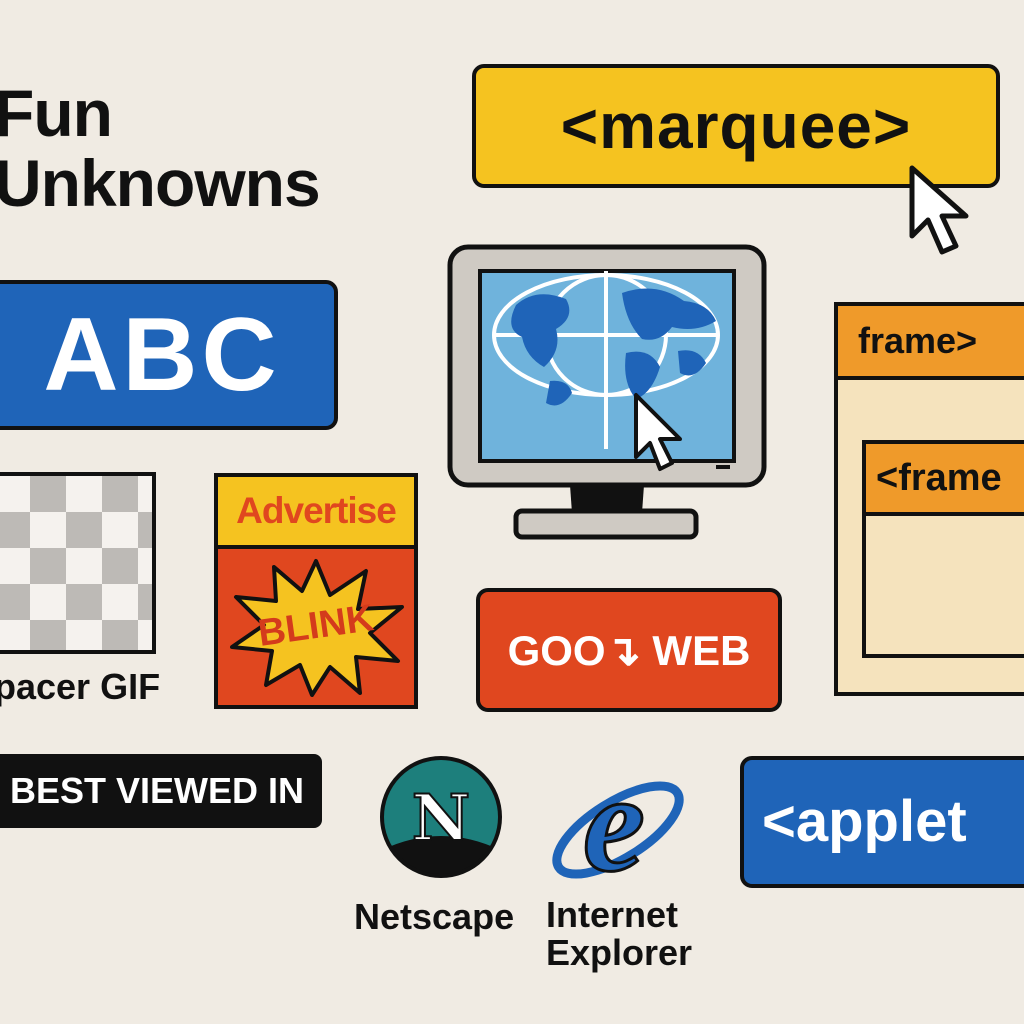  Describe the element at coordinates (614, 826) in the screenshot. I see `svg-text: e` at that location.